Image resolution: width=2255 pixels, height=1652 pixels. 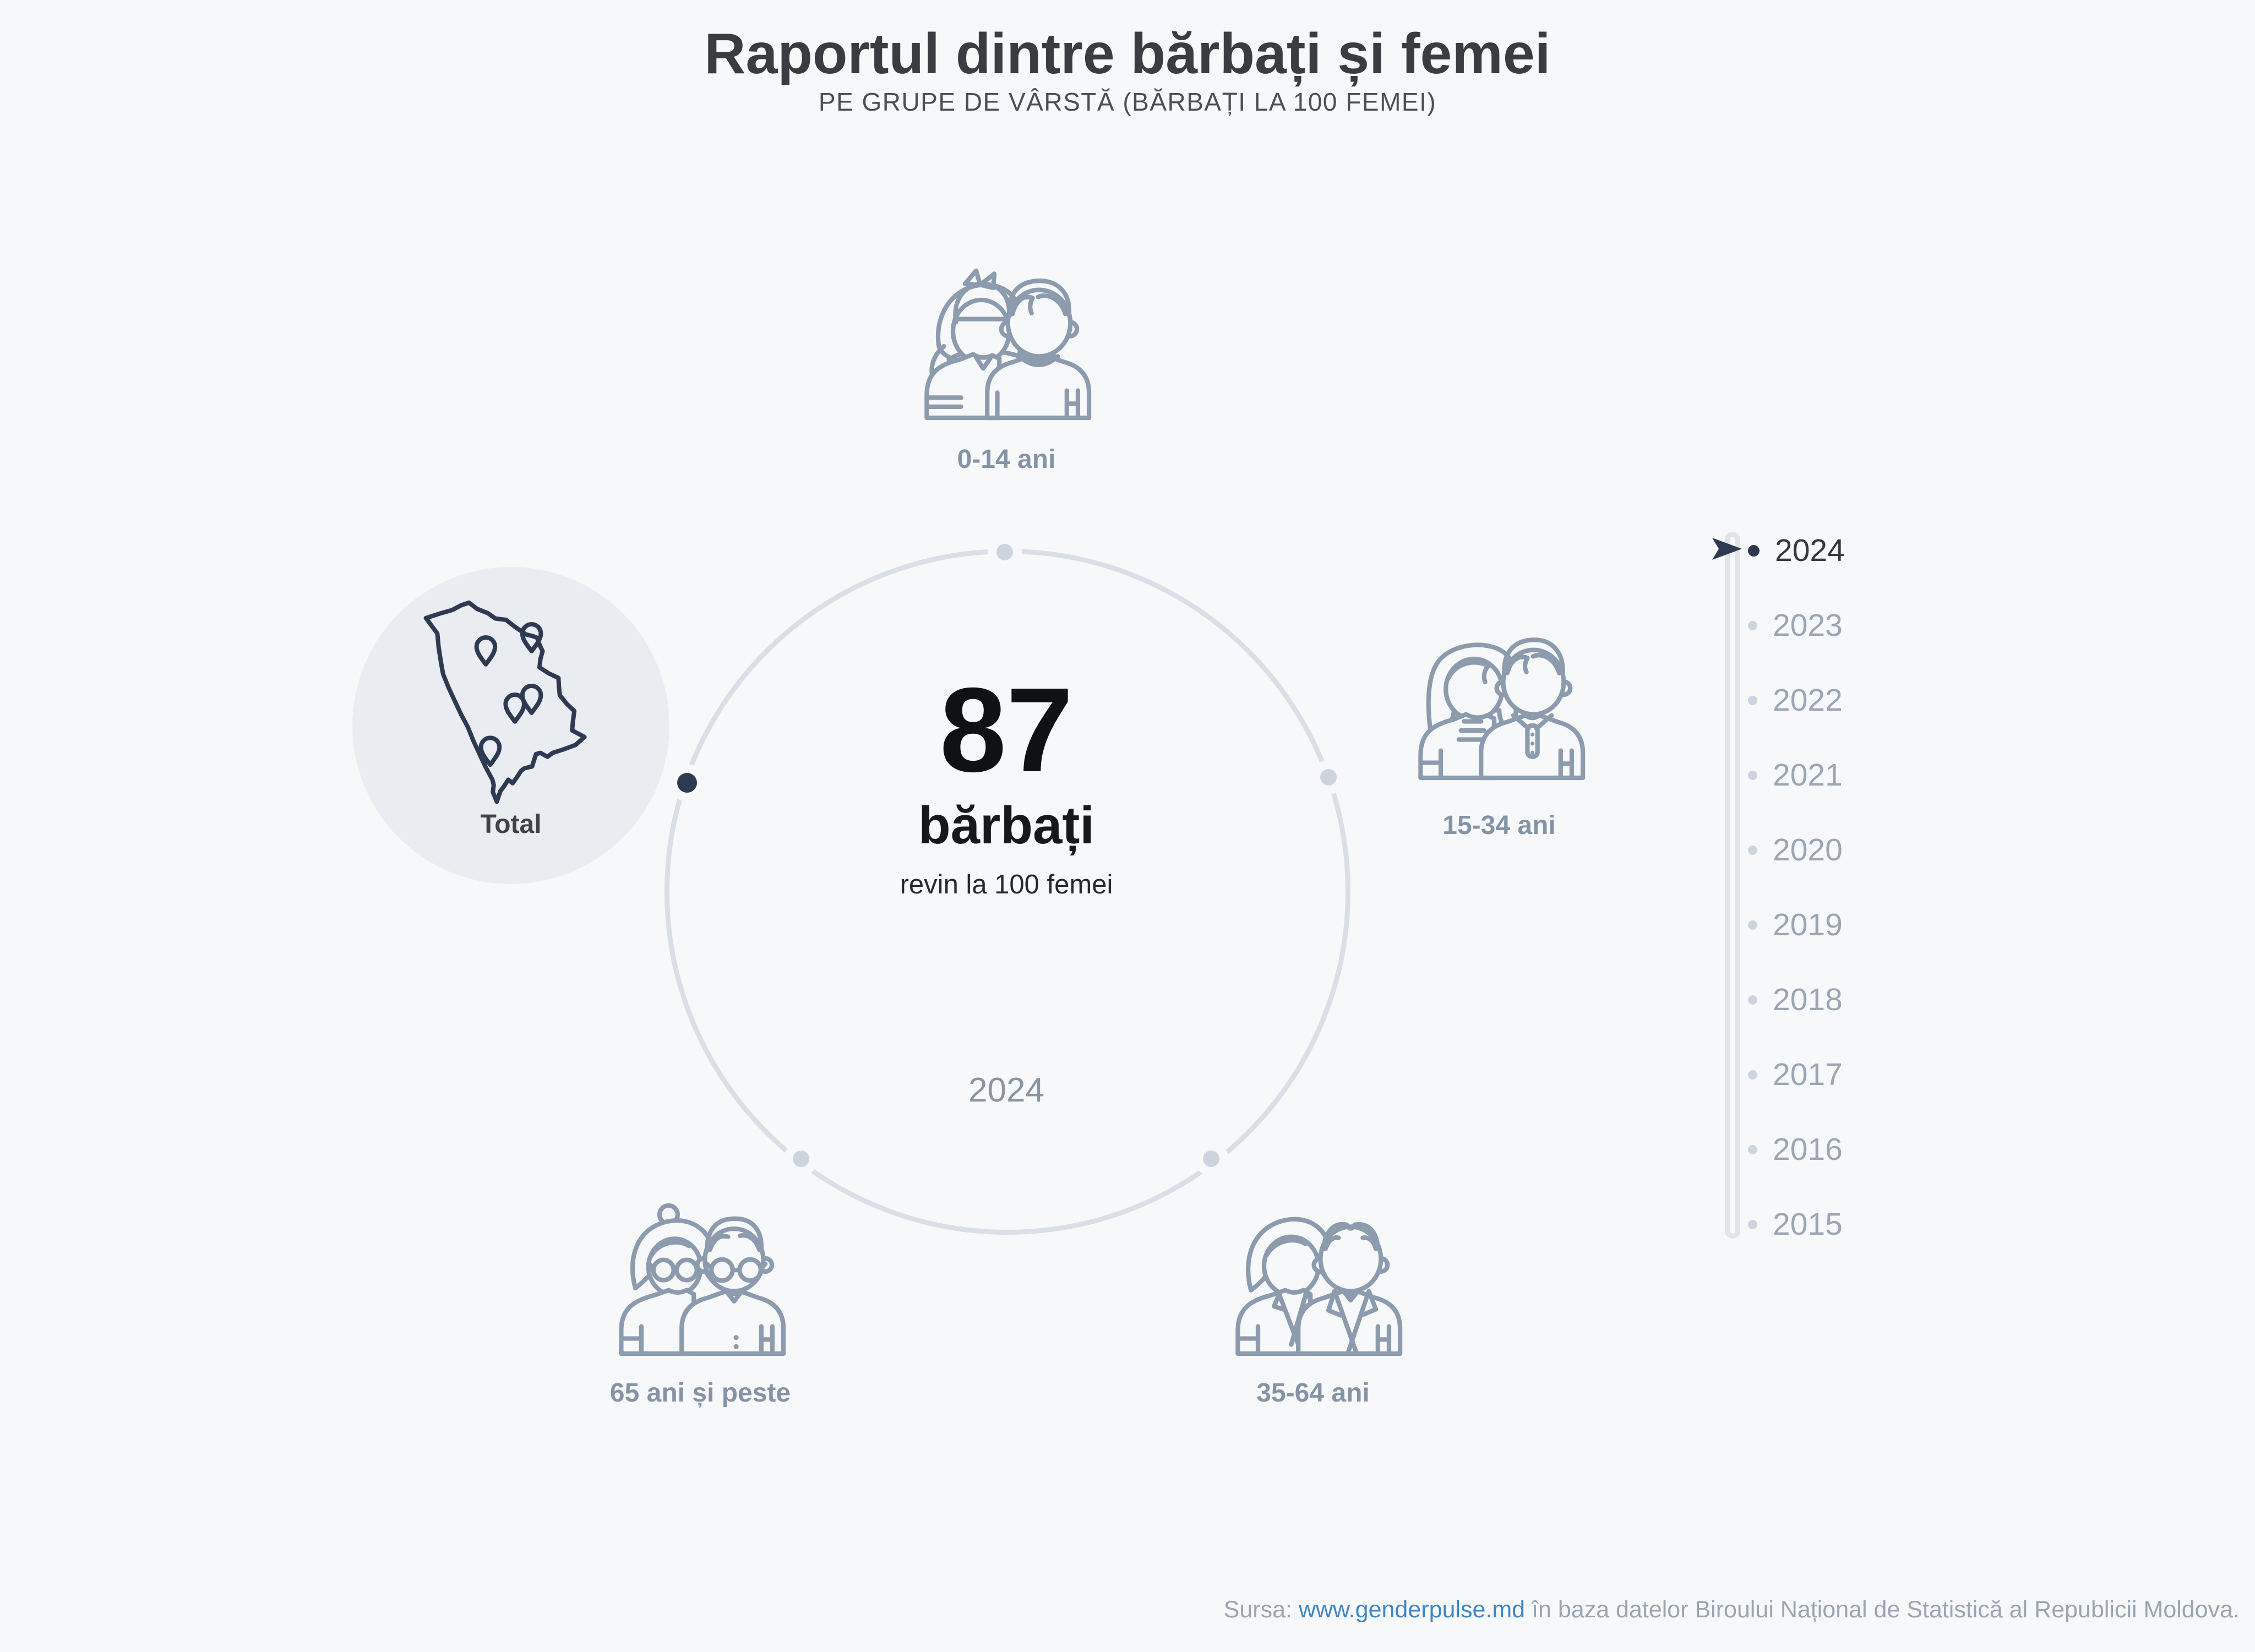 I want to click on page-title: Raportul dintre bărbați și femei, so click(x=1127, y=54).